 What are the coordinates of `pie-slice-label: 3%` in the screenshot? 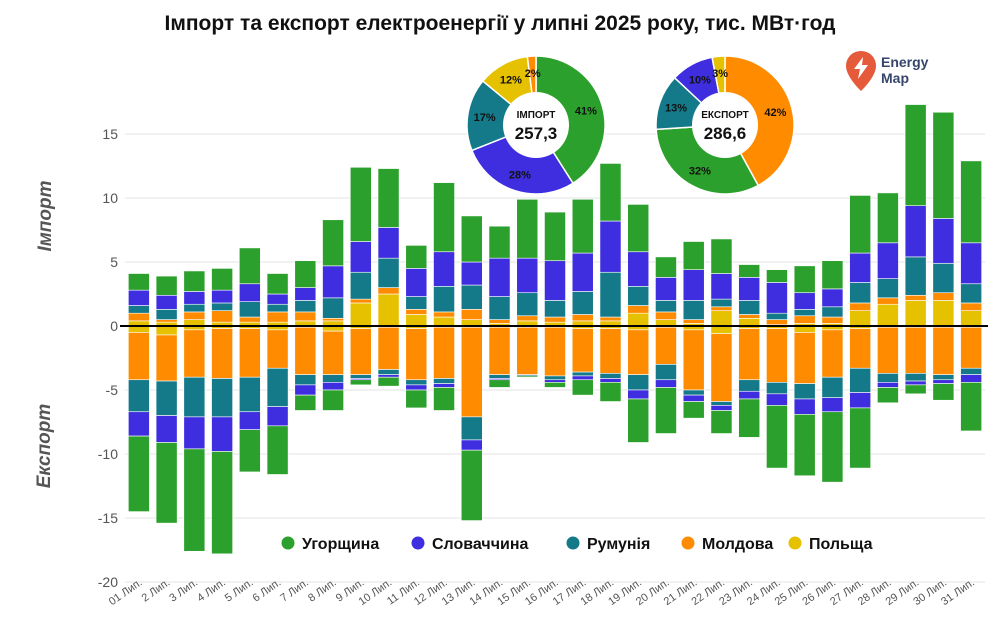 It's located at (720, 74).